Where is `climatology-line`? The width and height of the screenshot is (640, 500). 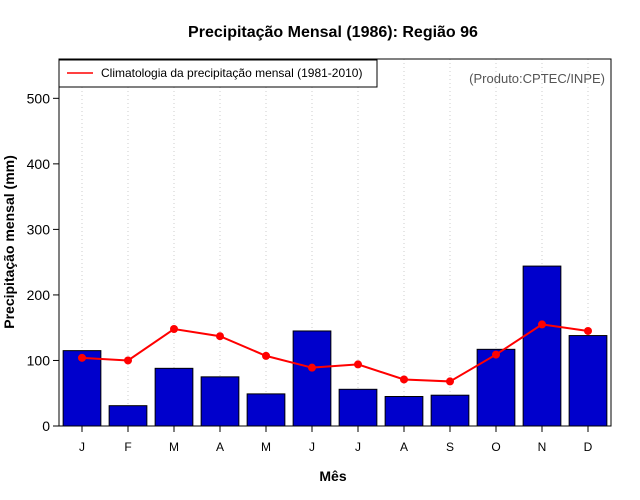
climatology-line is located at coordinates (335, 353).